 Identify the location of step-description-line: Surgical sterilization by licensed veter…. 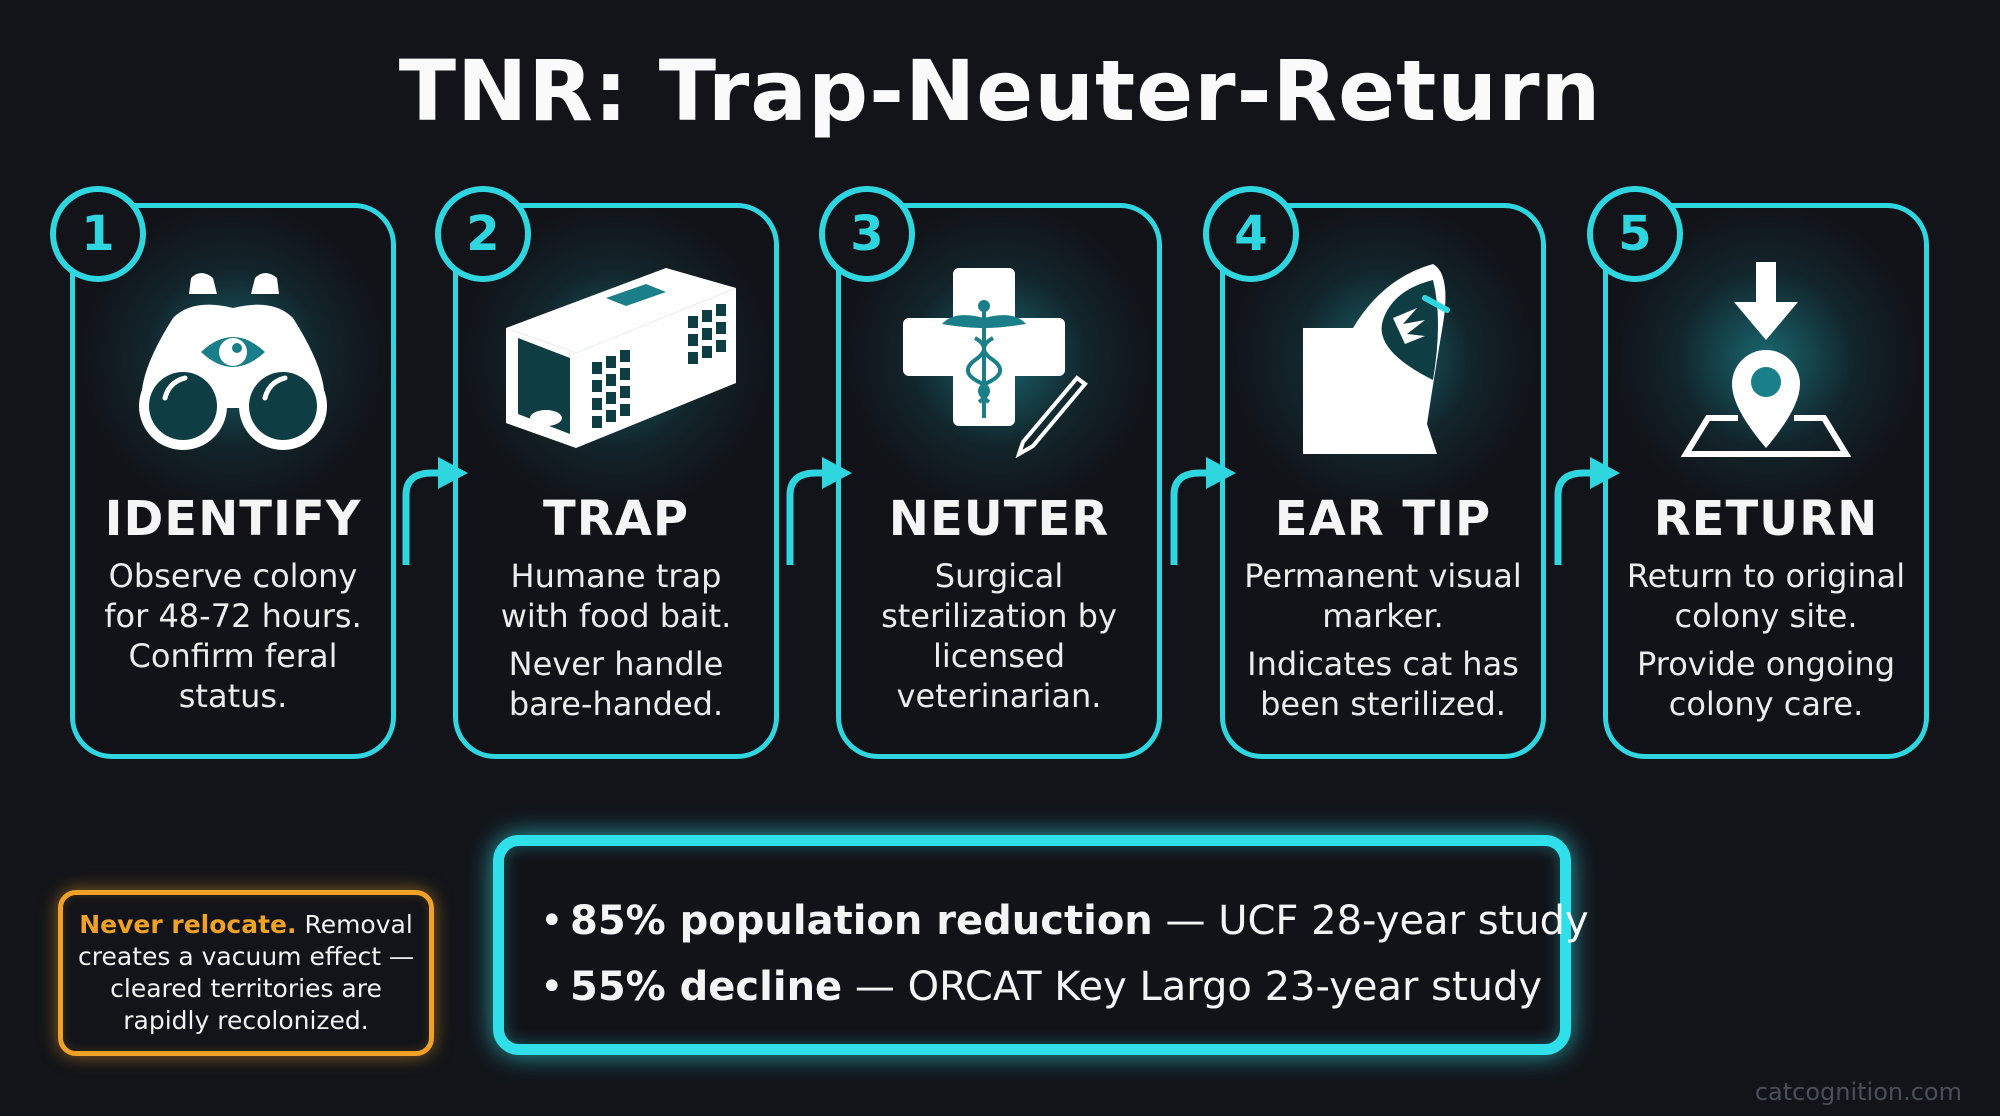
(999, 636).